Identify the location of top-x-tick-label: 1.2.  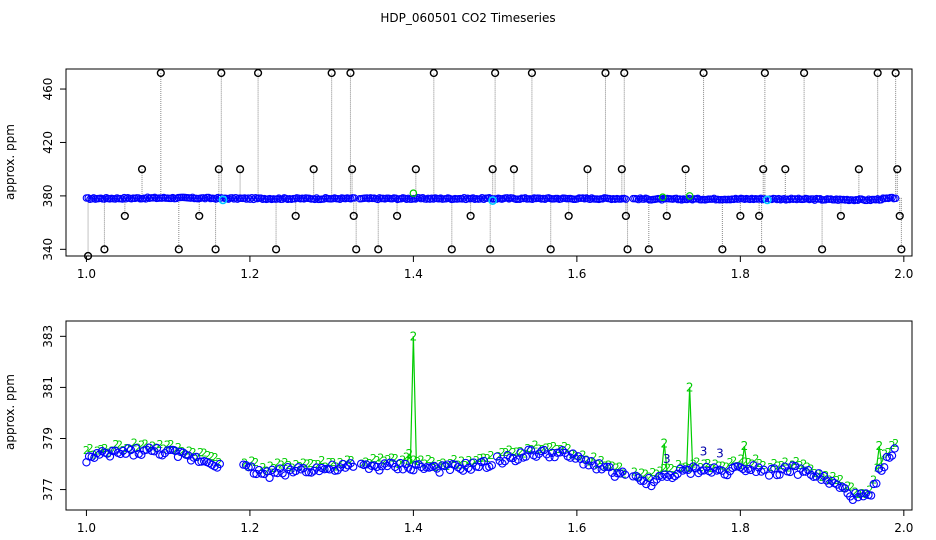
(249, 274).